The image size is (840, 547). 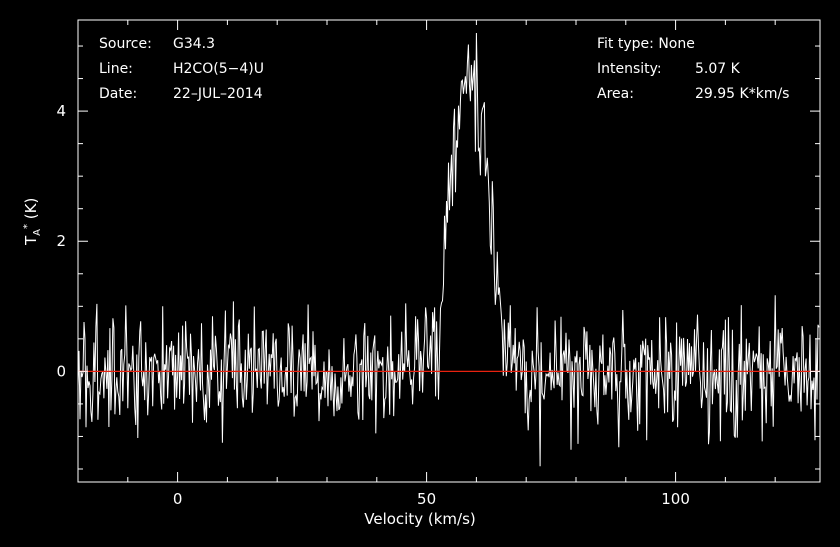 What do you see at coordinates (675, 499) in the screenshot?
I see `x-tick-label: 100` at bounding box center [675, 499].